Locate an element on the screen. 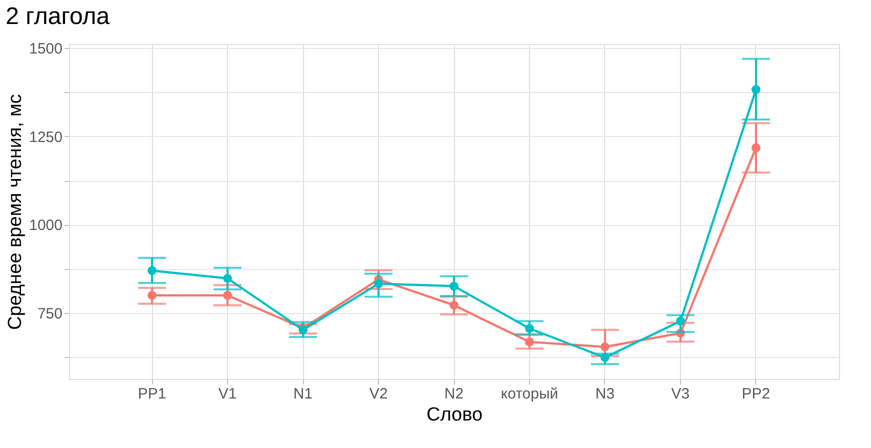 This screenshot has width=871, height=448. y-tick-label: 750 is located at coordinates (49, 313).